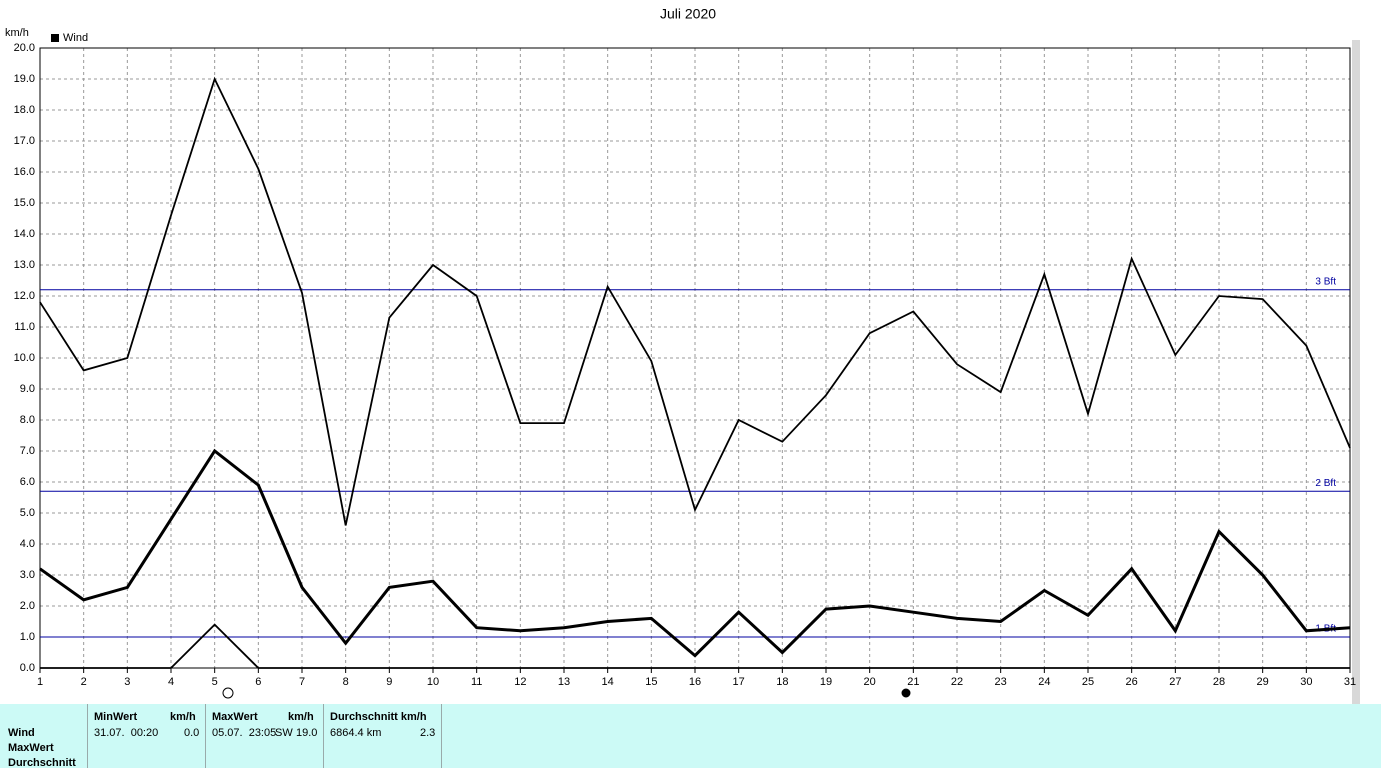 The height and width of the screenshot is (769, 1381). I want to click on header: MinWert, so click(116, 717).